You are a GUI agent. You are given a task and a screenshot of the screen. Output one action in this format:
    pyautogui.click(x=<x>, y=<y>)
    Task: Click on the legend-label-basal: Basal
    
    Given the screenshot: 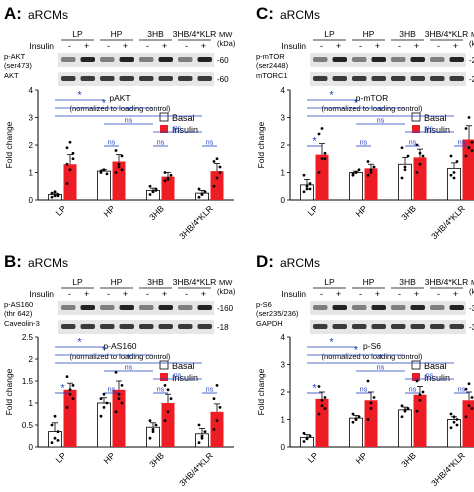 What is the action you would take?
    pyautogui.click(x=183, y=118)
    